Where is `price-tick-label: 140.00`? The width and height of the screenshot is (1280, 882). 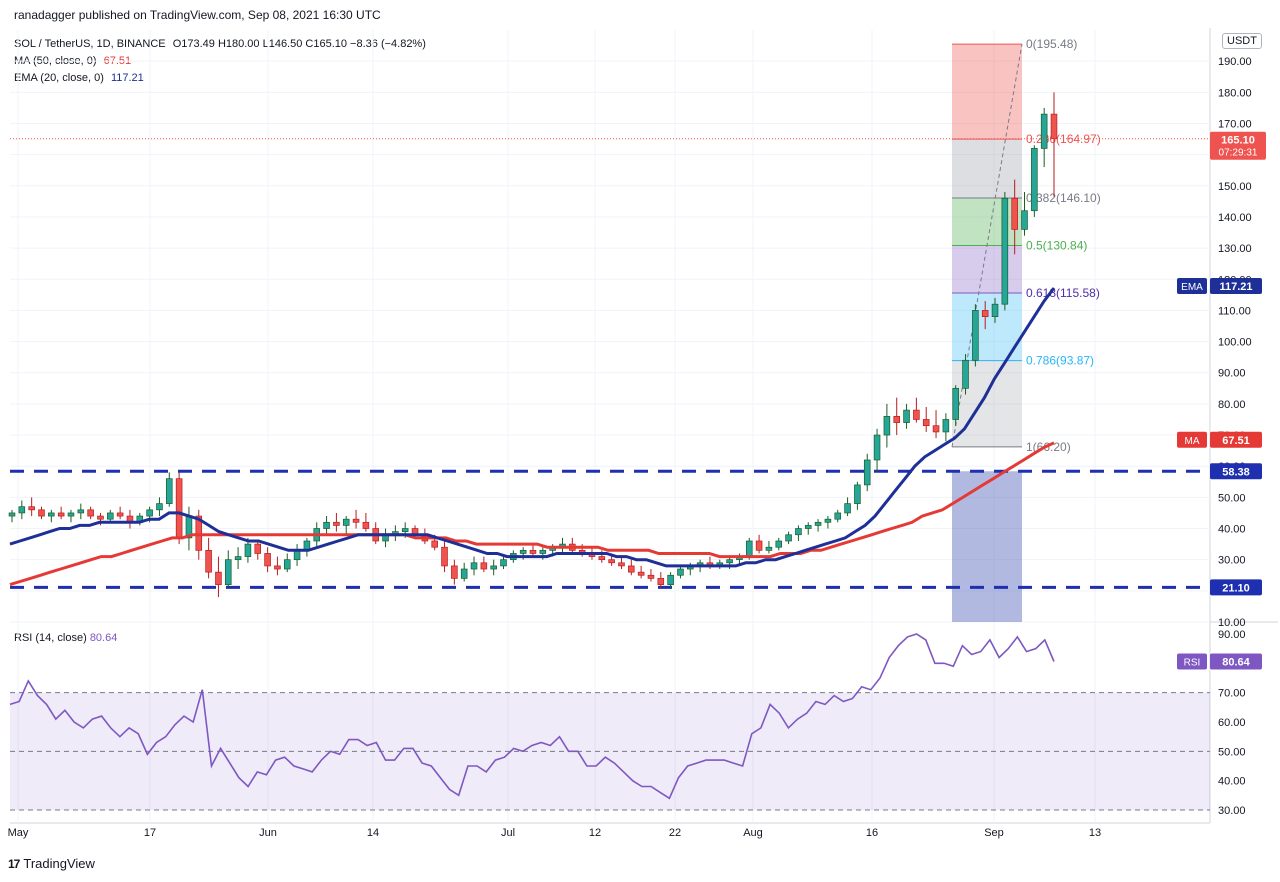 price-tick-label: 140.00 is located at coordinates (1235, 218).